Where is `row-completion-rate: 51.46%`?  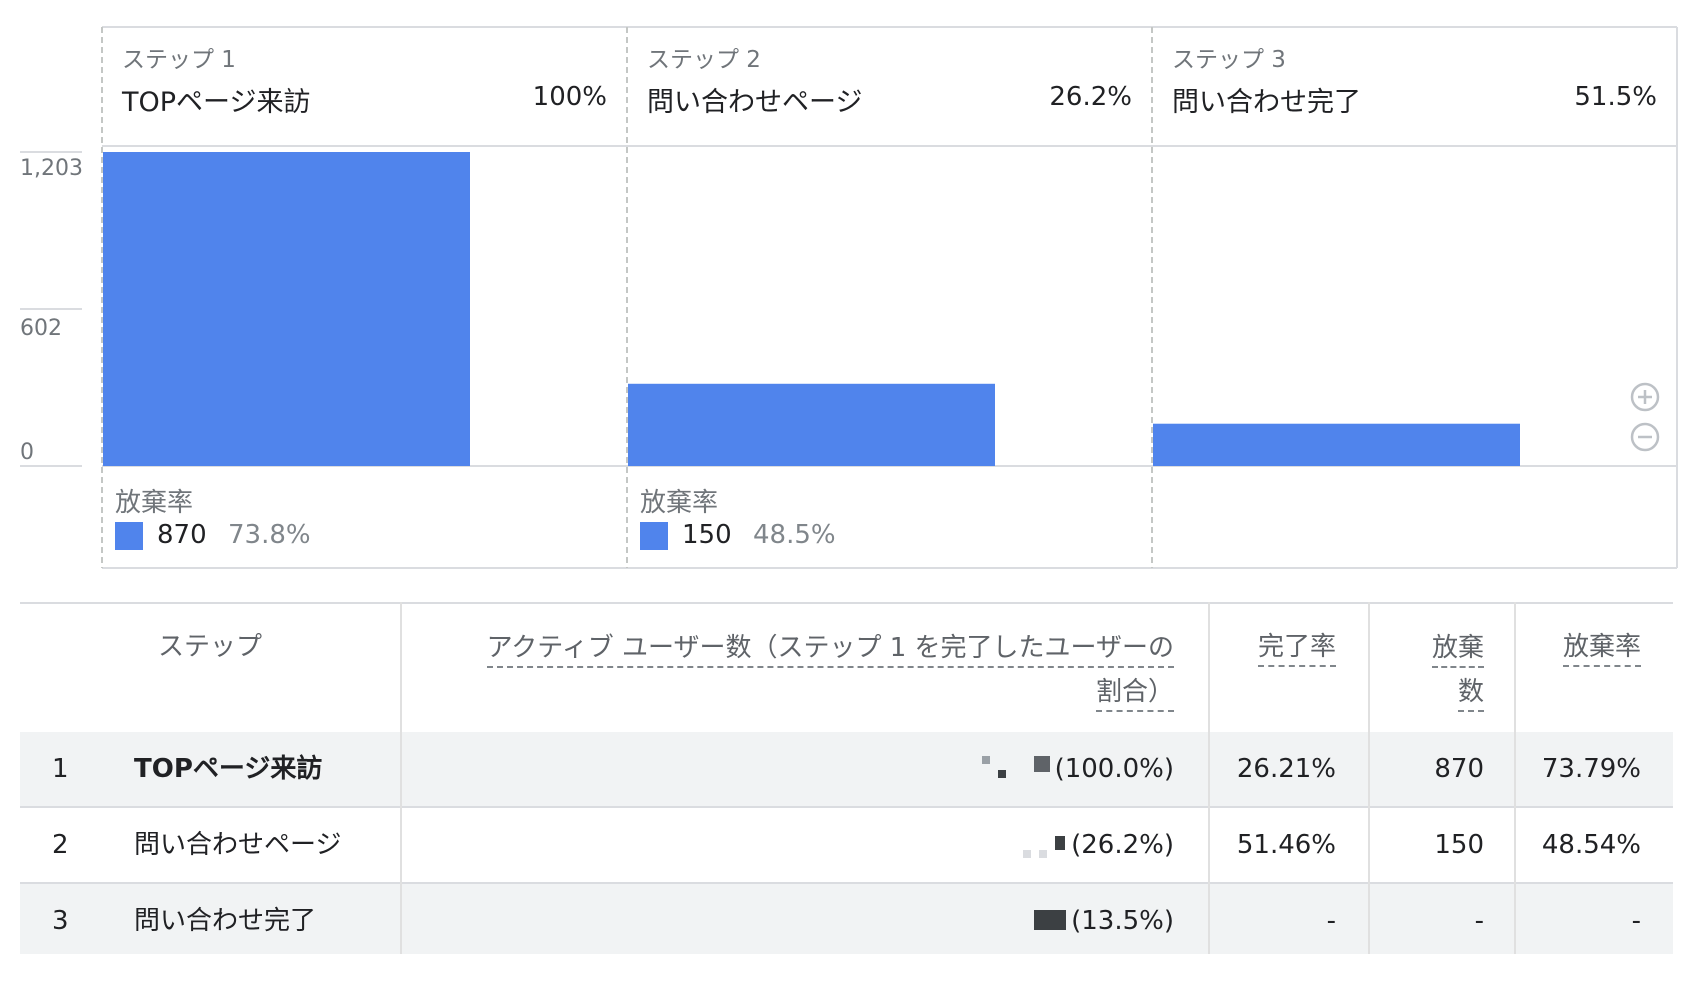 row-completion-rate: 51.46% is located at coordinates (1286, 845).